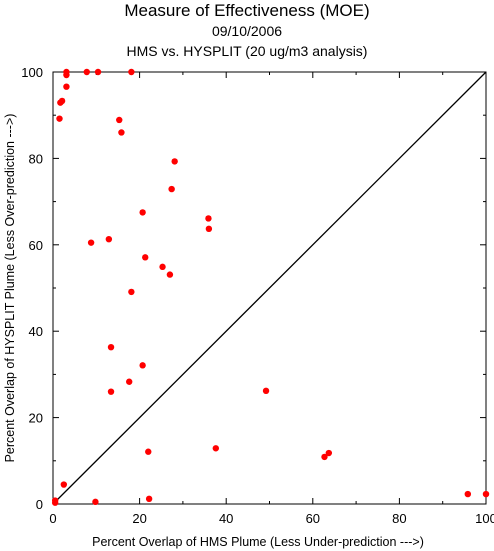 The height and width of the screenshot is (551, 494). What do you see at coordinates (247, 10) in the screenshot?
I see `chart-title: Measure of Effectiveness (MOE)` at bounding box center [247, 10].